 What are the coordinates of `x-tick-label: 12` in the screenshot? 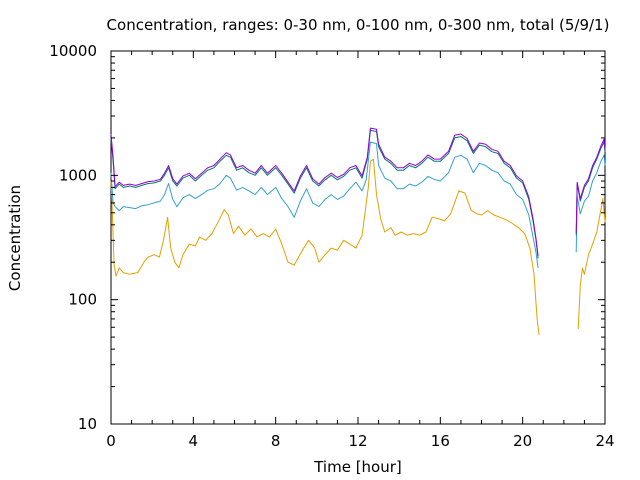 It's located at (357, 441).